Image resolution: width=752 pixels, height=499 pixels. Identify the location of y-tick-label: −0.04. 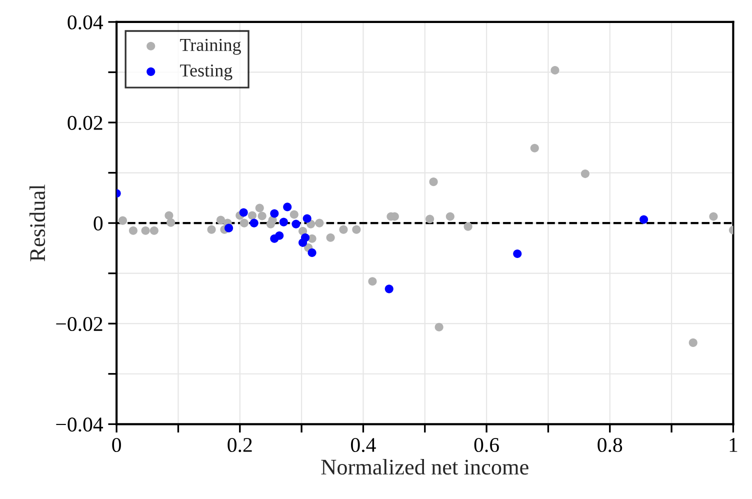
(80, 425).